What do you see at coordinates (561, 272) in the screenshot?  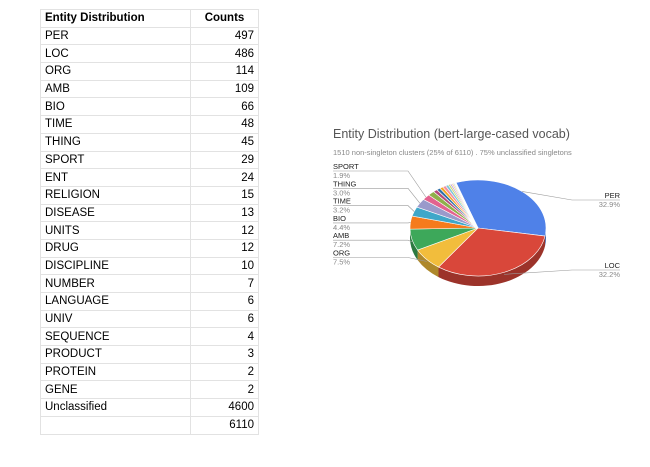 I see `leader-line-loc` at bounding box center [561, 272].